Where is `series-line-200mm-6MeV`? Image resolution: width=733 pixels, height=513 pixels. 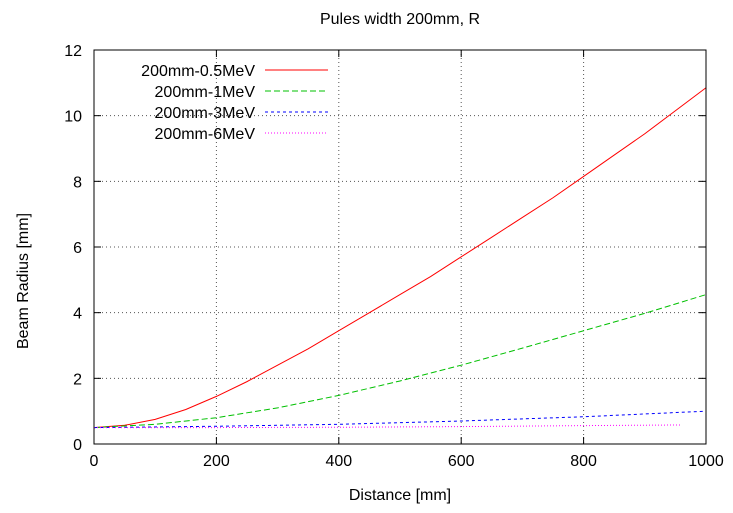 series-line-200mm-6MeV is located at coordinates (388, 426).